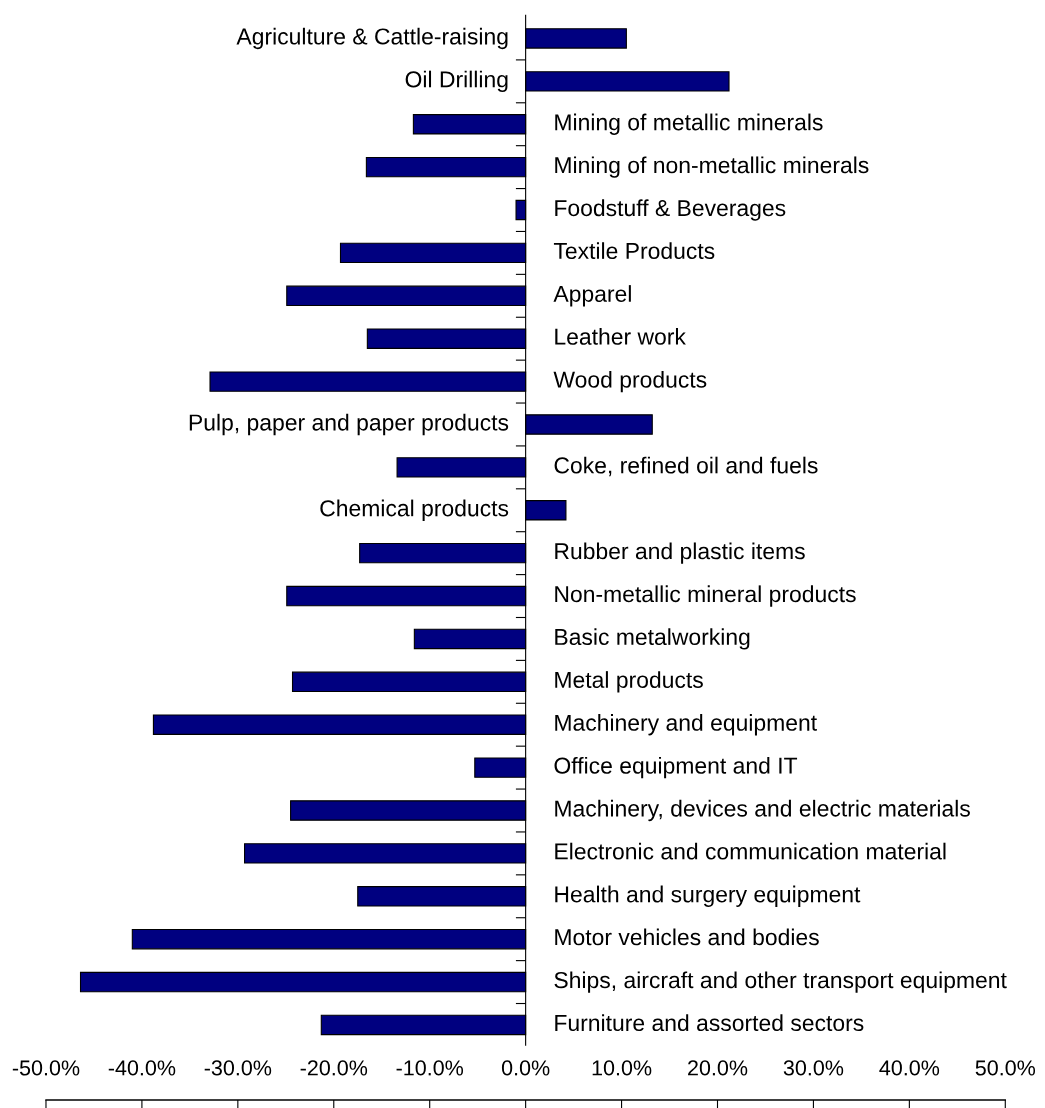 Image resolution: width=1045 pixels, height=1108 pixels. I want to click on y-tick-label: Pulp, paper and paper products, so click(349, 424).